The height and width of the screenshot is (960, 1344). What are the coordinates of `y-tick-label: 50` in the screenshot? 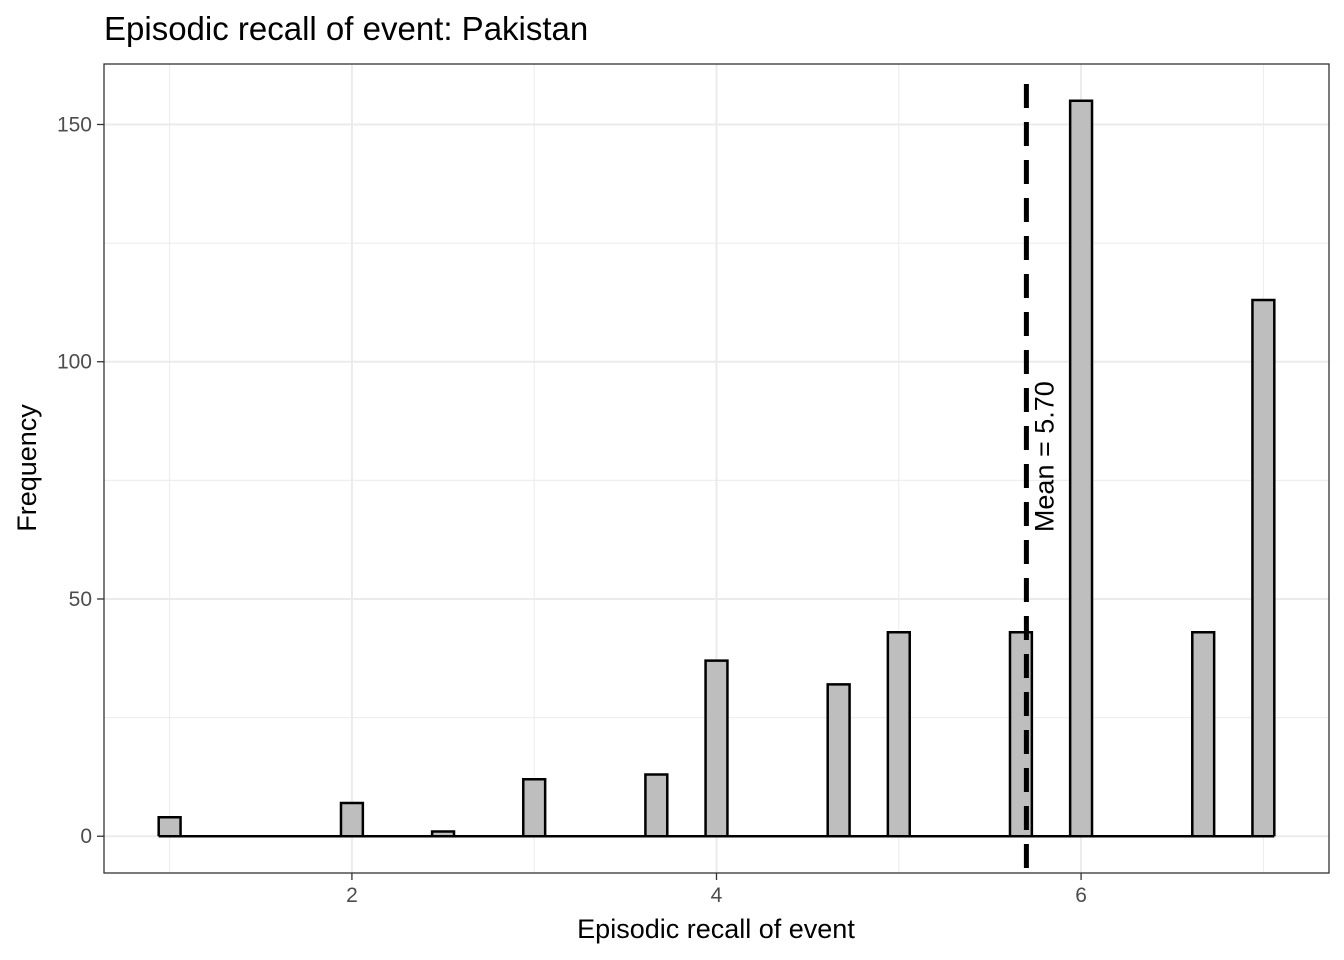 It's located at (80, 599).